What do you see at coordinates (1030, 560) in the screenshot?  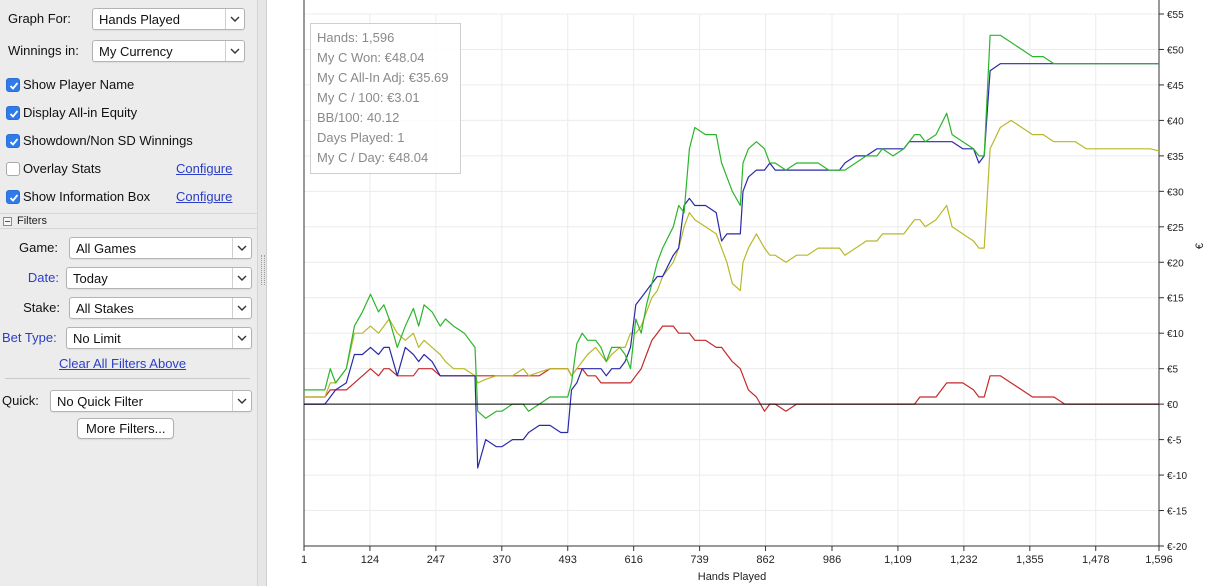 I see `x-tick-label: 1,355` at bounding box center [1030, 560].